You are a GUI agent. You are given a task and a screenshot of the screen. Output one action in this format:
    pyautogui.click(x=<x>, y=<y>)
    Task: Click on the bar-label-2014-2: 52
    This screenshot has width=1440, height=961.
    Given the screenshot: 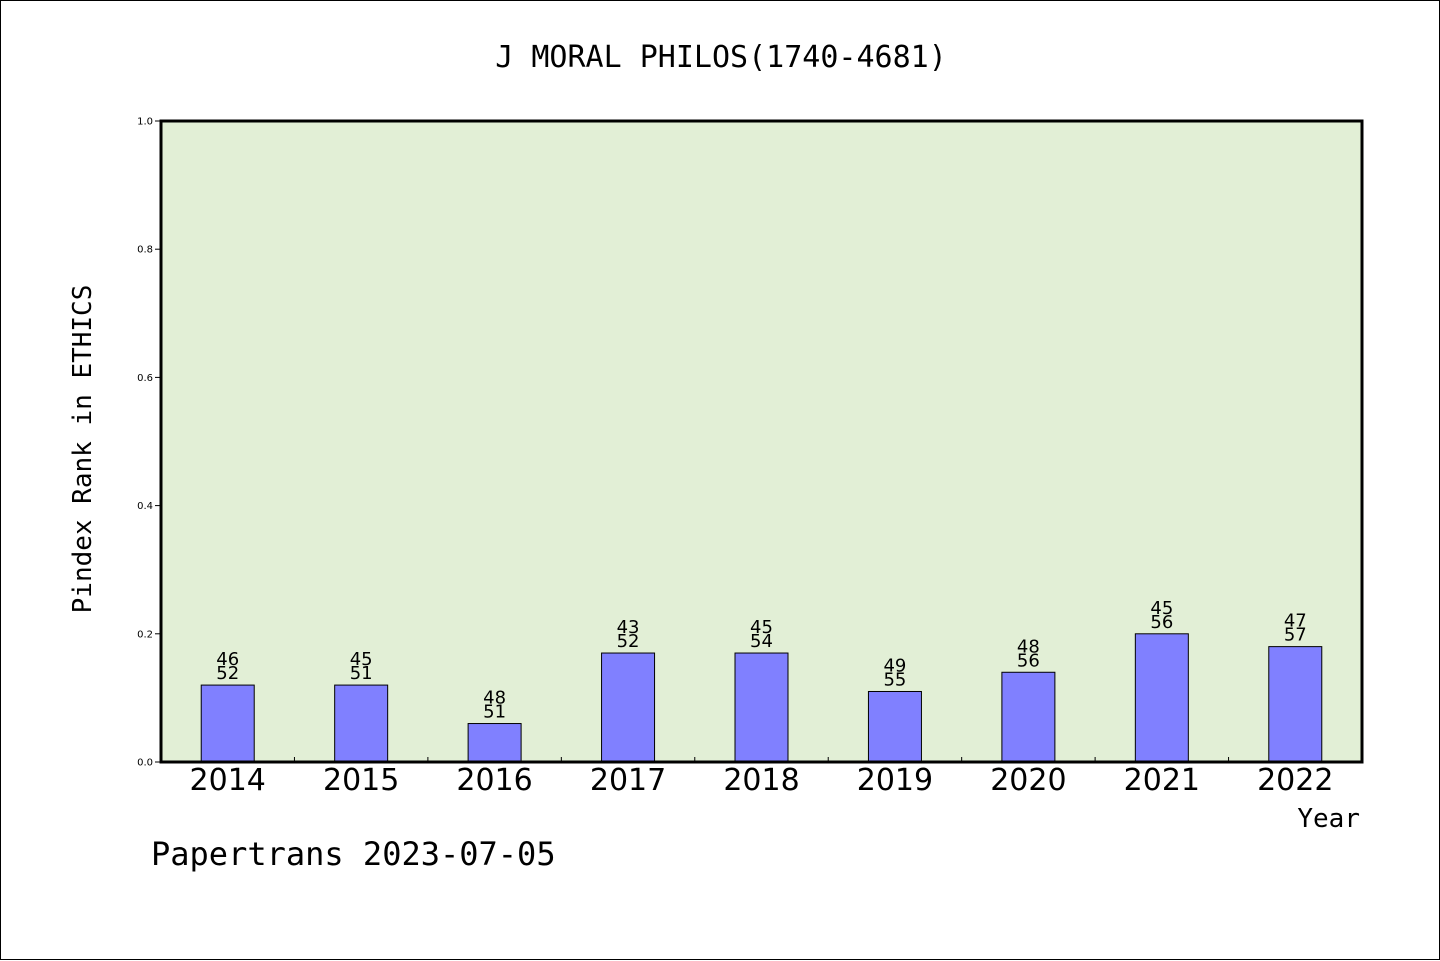 What is the action you would take?
    pyautogui.click(x=227, y=673)
    